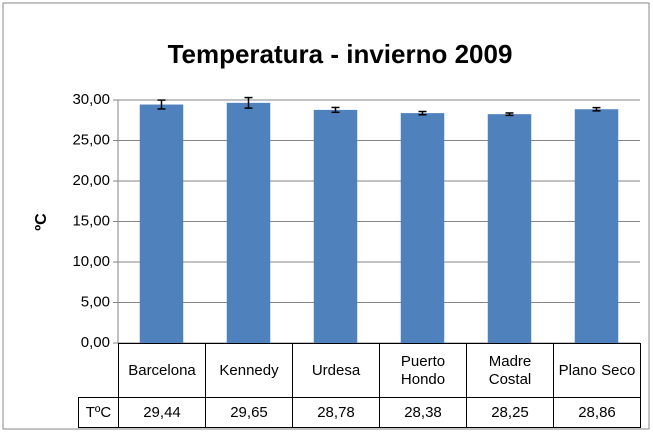 Image resolution: width=653 pixels, height=432 pixels. I want to click on y-tick-label: 15,00, so click(91, 220).